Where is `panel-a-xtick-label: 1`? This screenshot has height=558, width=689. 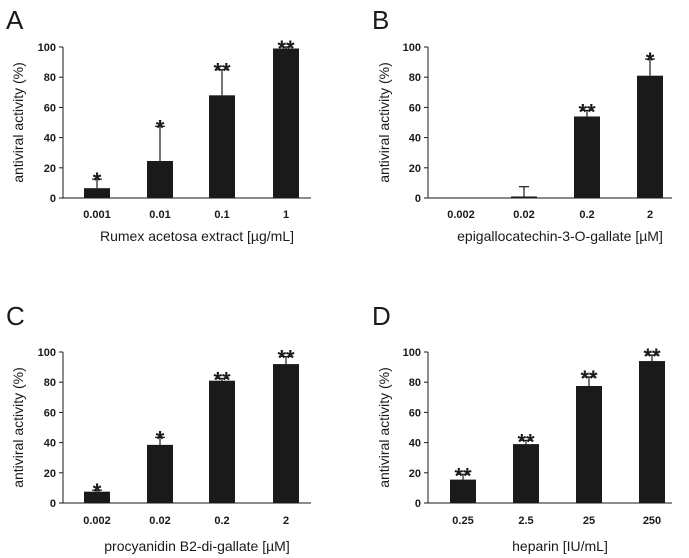 panel-a-xtick-label: 1 is located at coordinates (286, 215).